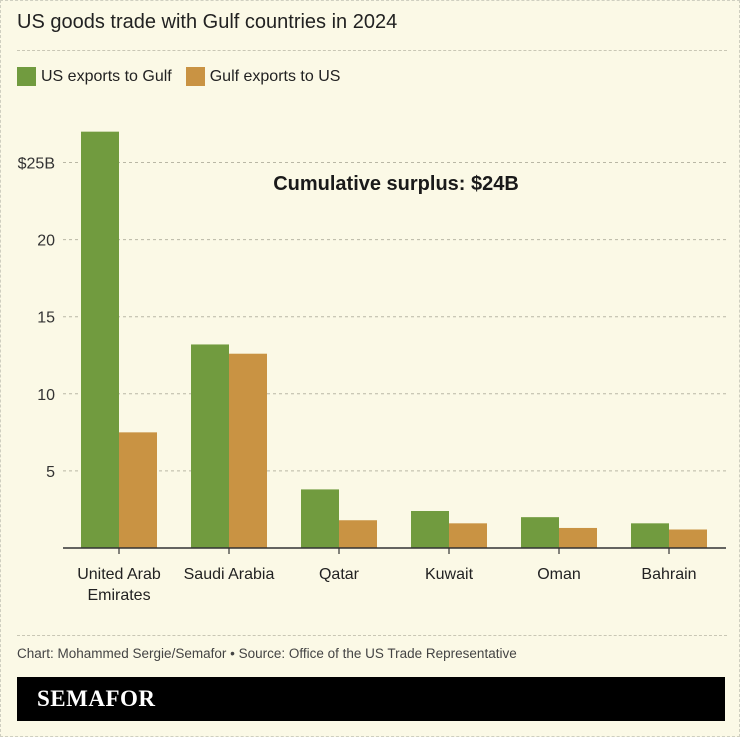  I want to click on x-tick-label: Kuwait, so click(449, 574).